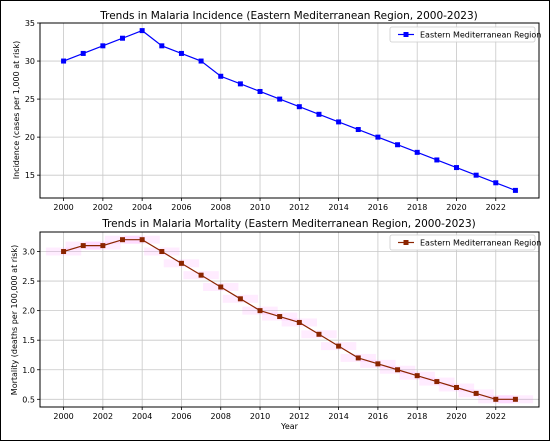 The height and width of the screenshot is (446, 550). Describe the element at coordinates (28, 340) in the screenshot. I see `y-tick-label: 1.5` at that location.